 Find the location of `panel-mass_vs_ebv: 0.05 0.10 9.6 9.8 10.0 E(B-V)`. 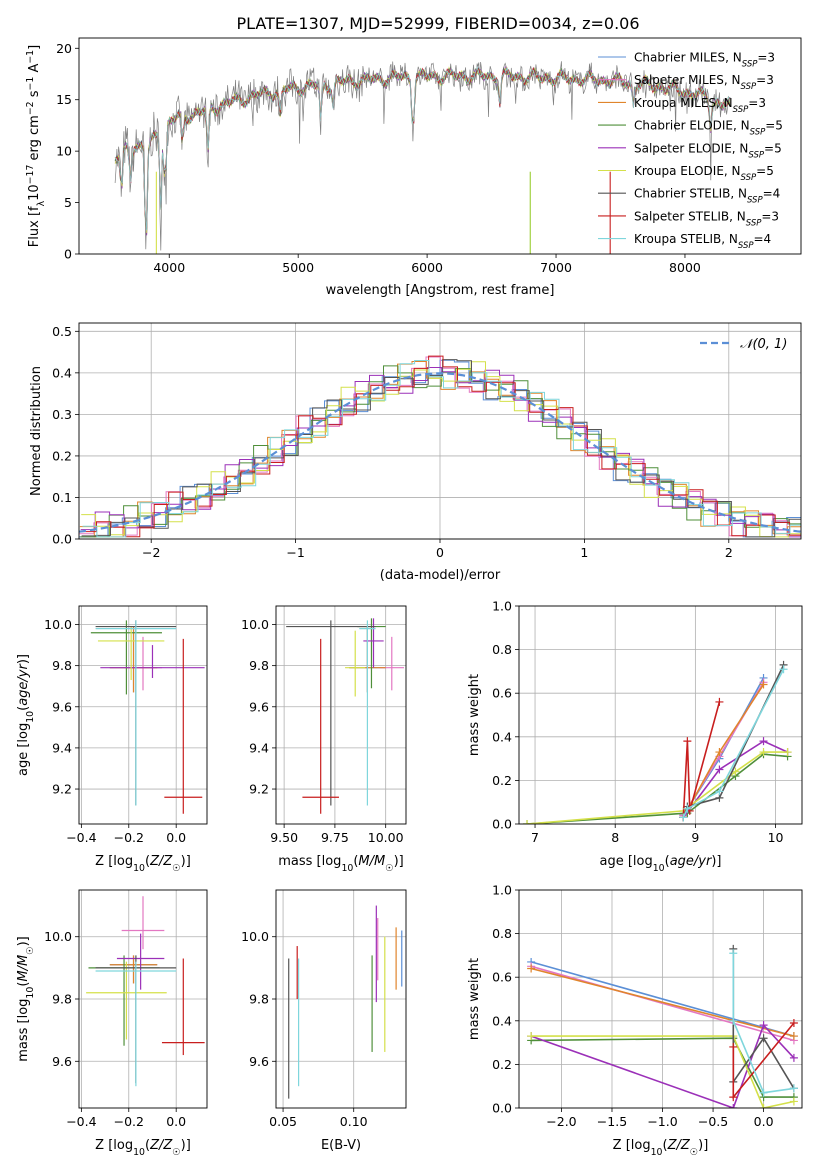

panel-mass_vs_ebv: 0.05 0.10 9.6 9.8 10.0 E(B-V) is located at coordinates (324, 1021).